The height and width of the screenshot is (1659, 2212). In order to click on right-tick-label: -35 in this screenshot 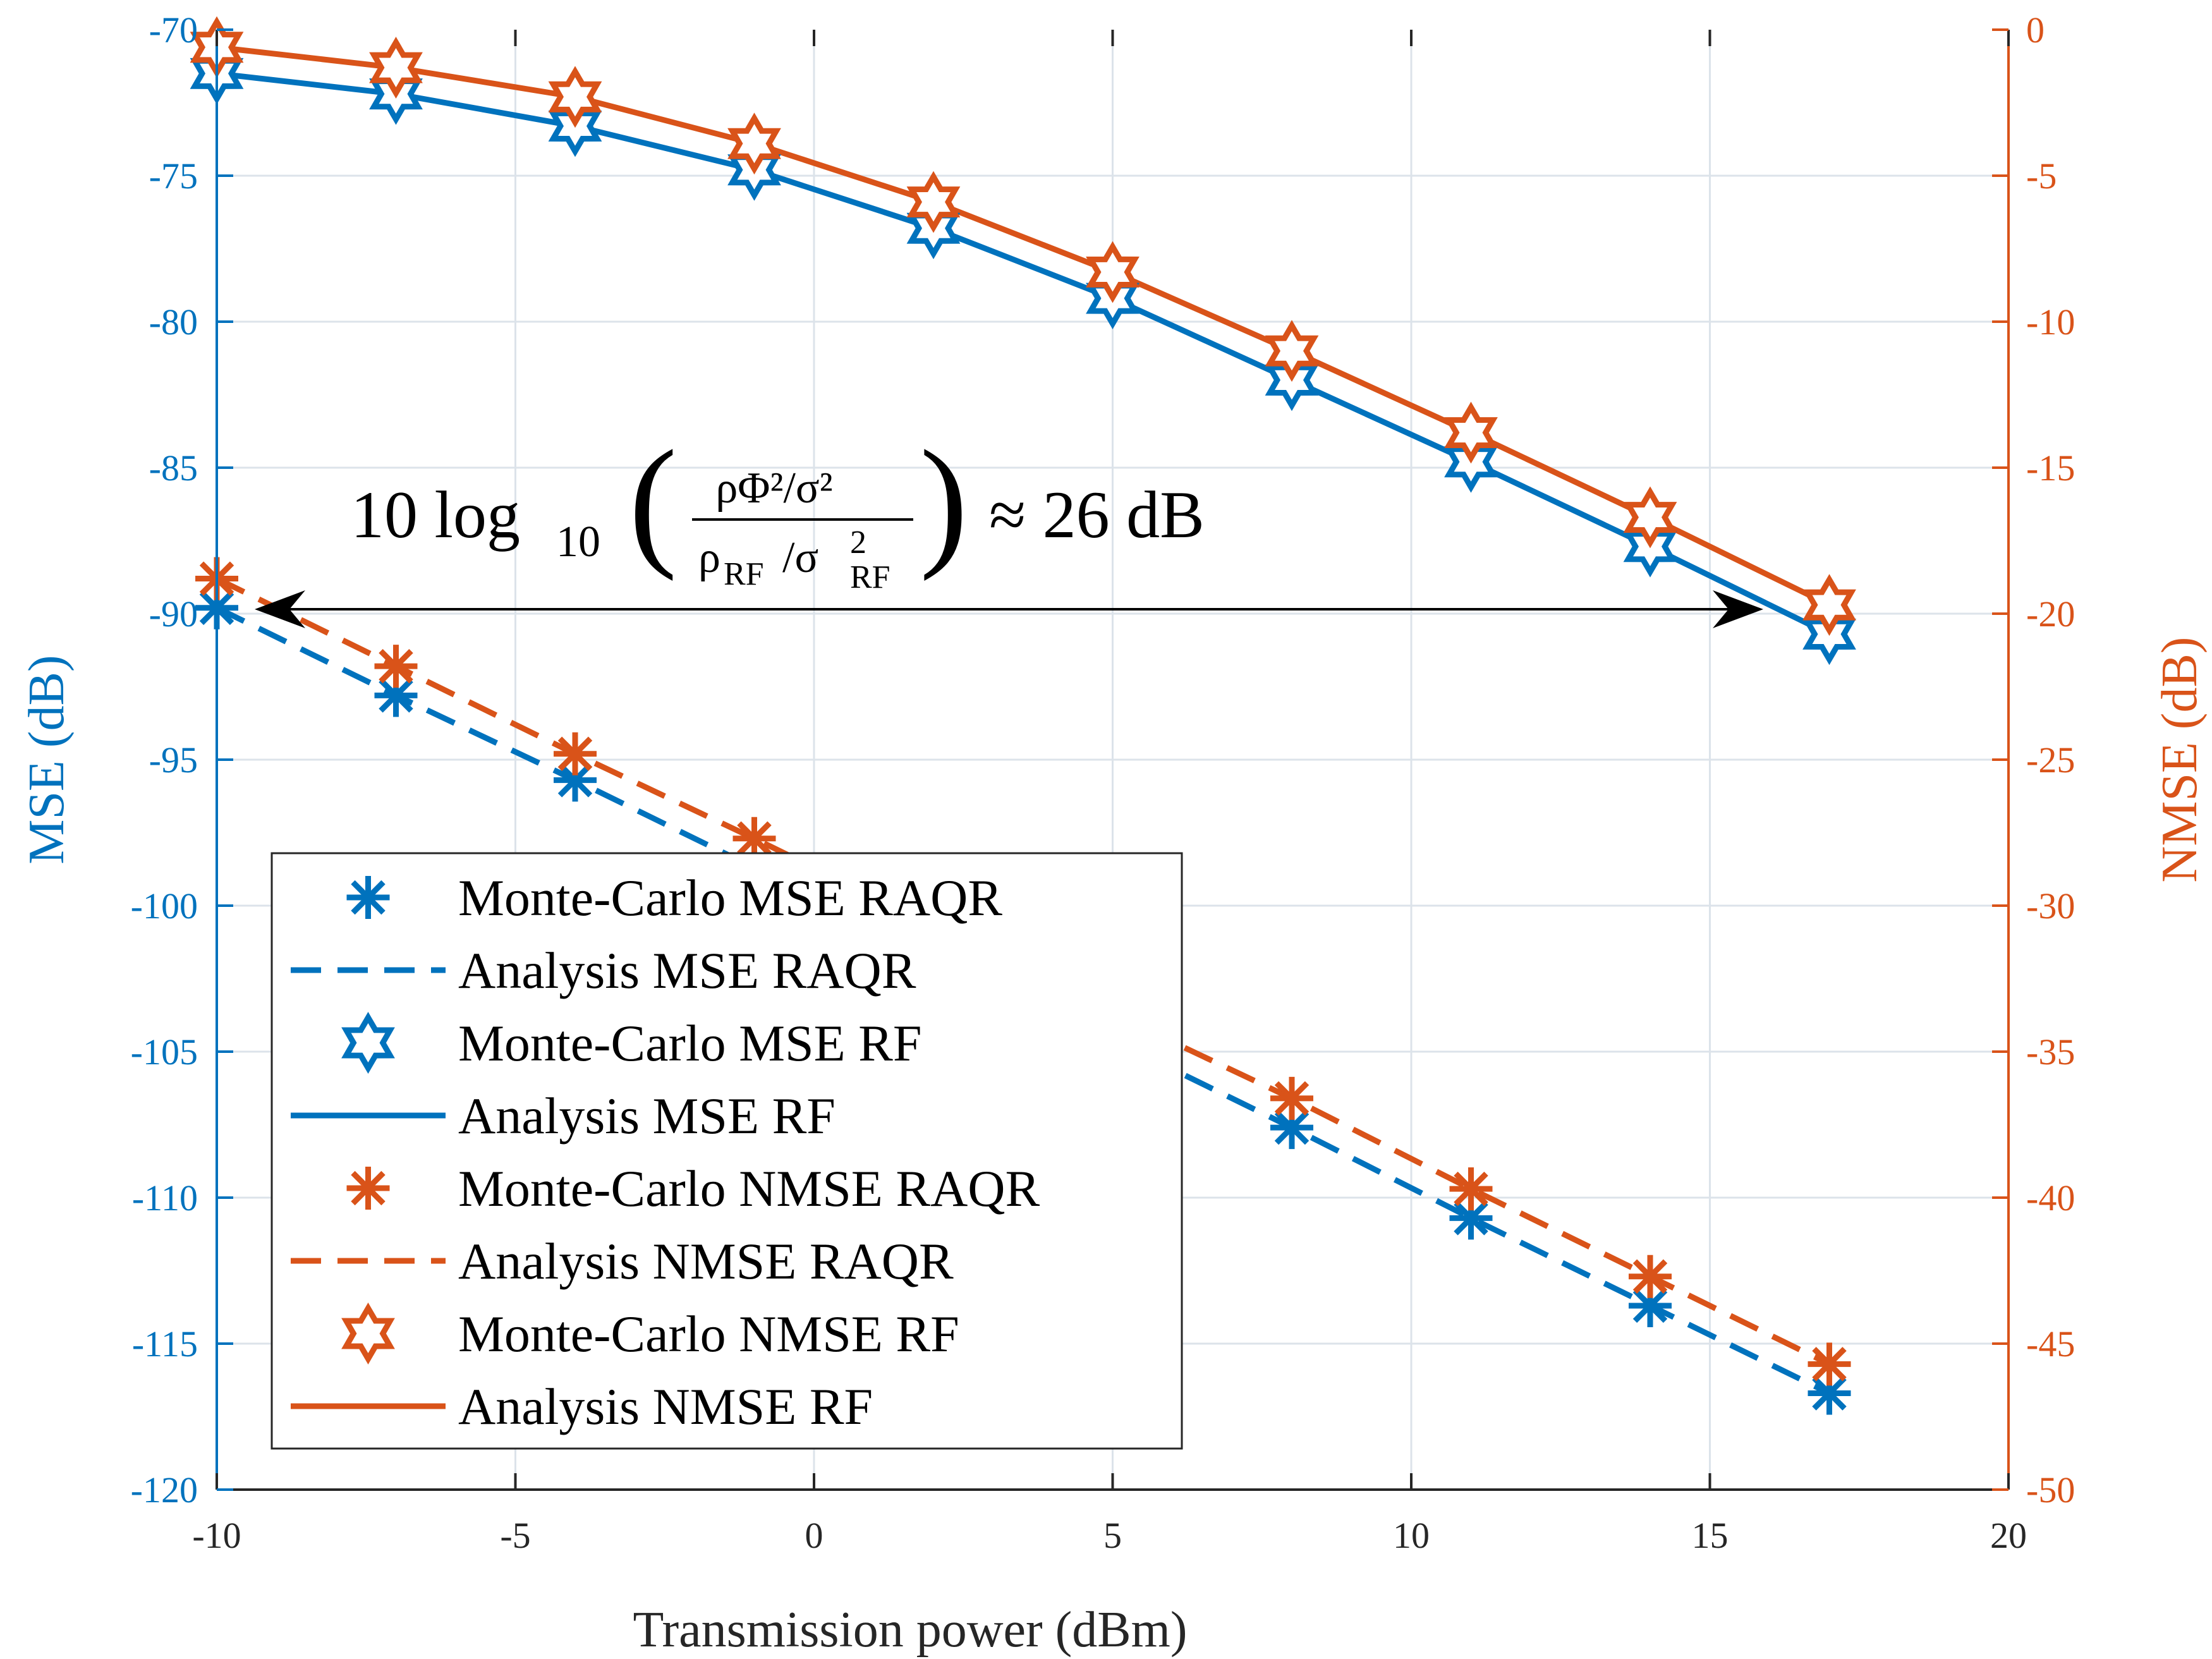, I will do `click(2050, 1052)`.